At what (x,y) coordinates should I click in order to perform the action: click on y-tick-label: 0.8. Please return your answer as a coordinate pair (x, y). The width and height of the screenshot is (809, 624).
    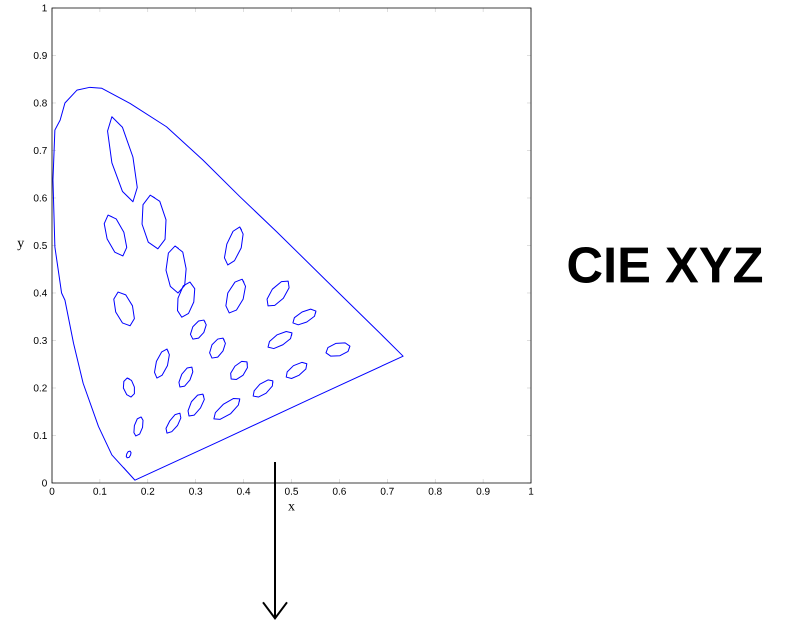
    Looking at the image, I should click on (40, 103).